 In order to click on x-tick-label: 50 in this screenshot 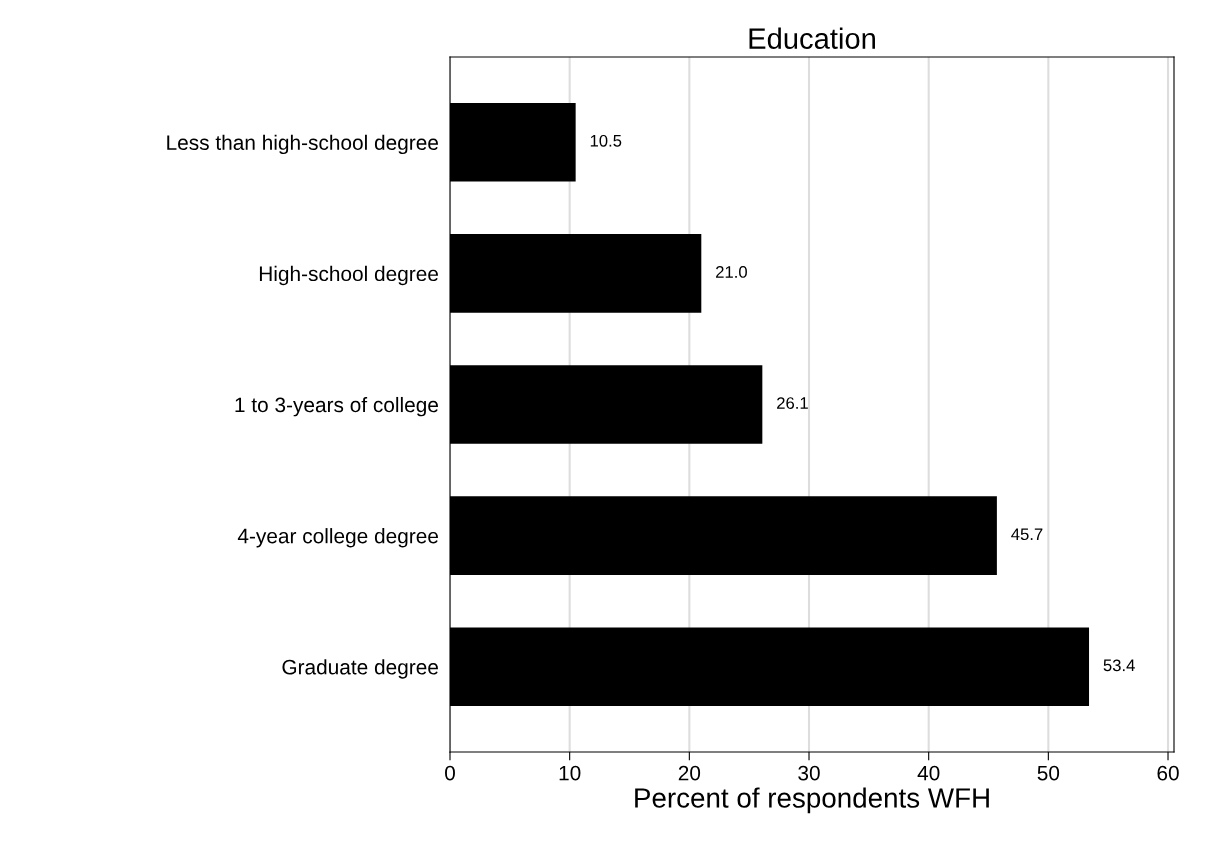, I will do `click(1048, 773)`.